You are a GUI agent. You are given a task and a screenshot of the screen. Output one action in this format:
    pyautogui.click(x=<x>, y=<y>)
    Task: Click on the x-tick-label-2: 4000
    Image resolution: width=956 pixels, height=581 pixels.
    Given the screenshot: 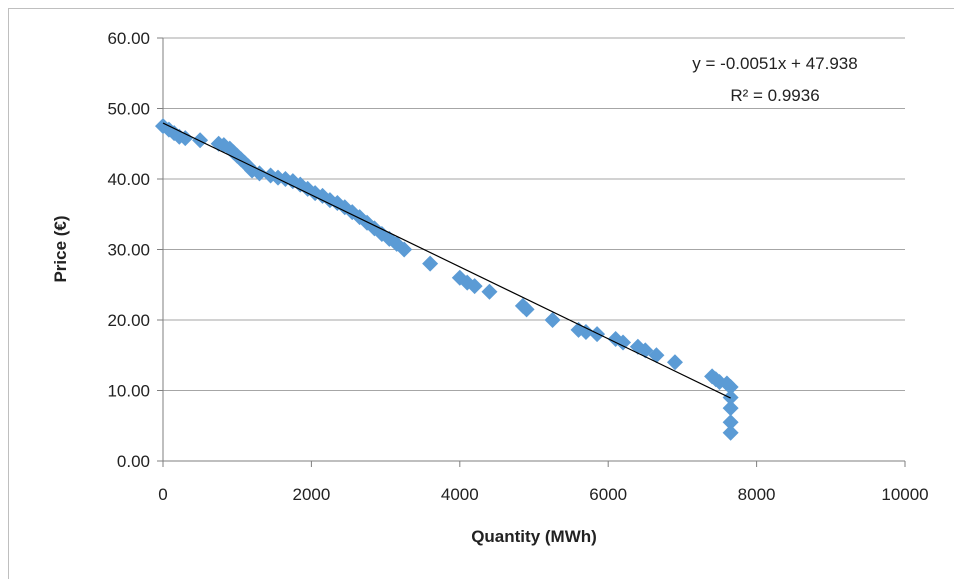 What is the action you would take?
    pyautogui.click(x=460, y=494)
    